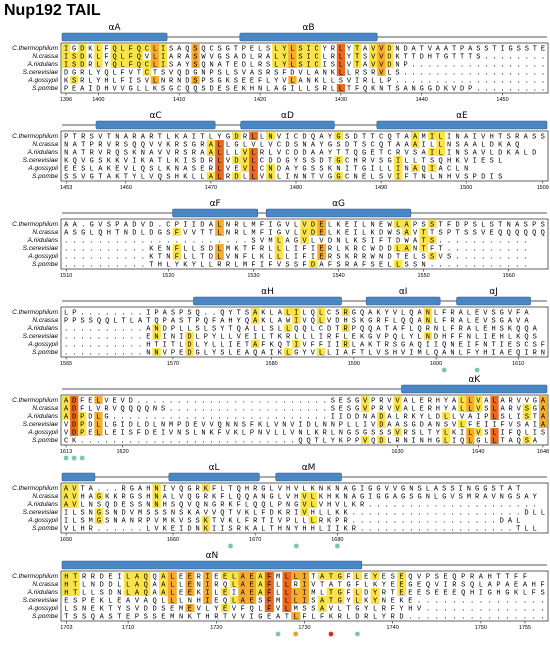 Image resolution: width=550 pixels, height=647 pixels. I want to click on ruler-label: 1750, so click(481, 628).